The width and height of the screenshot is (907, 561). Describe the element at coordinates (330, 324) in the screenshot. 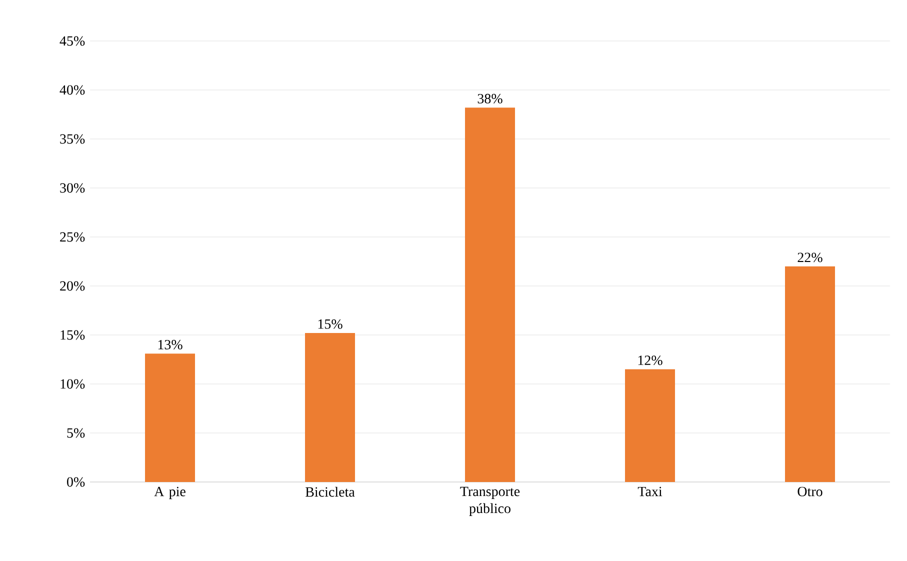

I see `data-label: 15%` at that location.